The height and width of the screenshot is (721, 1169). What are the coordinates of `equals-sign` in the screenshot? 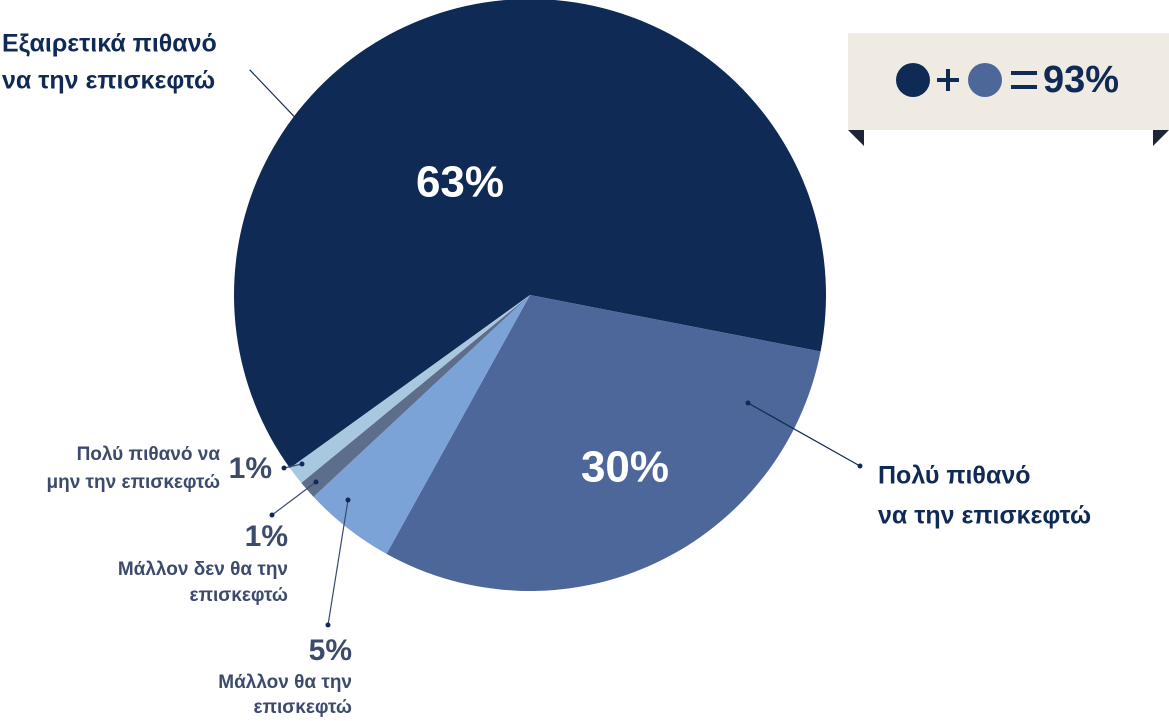 It's located at (1024, 80).